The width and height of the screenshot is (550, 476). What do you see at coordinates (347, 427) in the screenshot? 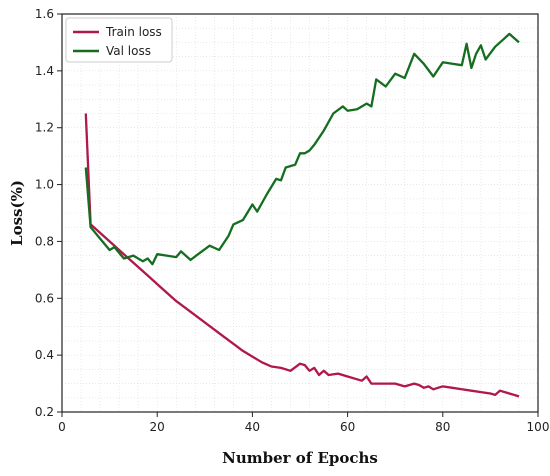
I see `x-tick-label: 60` at bounding box center [347, 427].